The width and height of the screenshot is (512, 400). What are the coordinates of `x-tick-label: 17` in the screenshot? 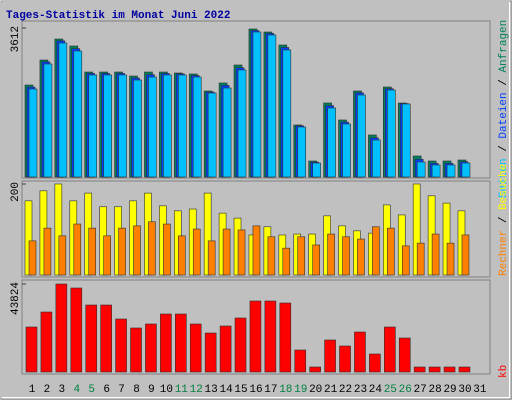 It's located at (270, 390).